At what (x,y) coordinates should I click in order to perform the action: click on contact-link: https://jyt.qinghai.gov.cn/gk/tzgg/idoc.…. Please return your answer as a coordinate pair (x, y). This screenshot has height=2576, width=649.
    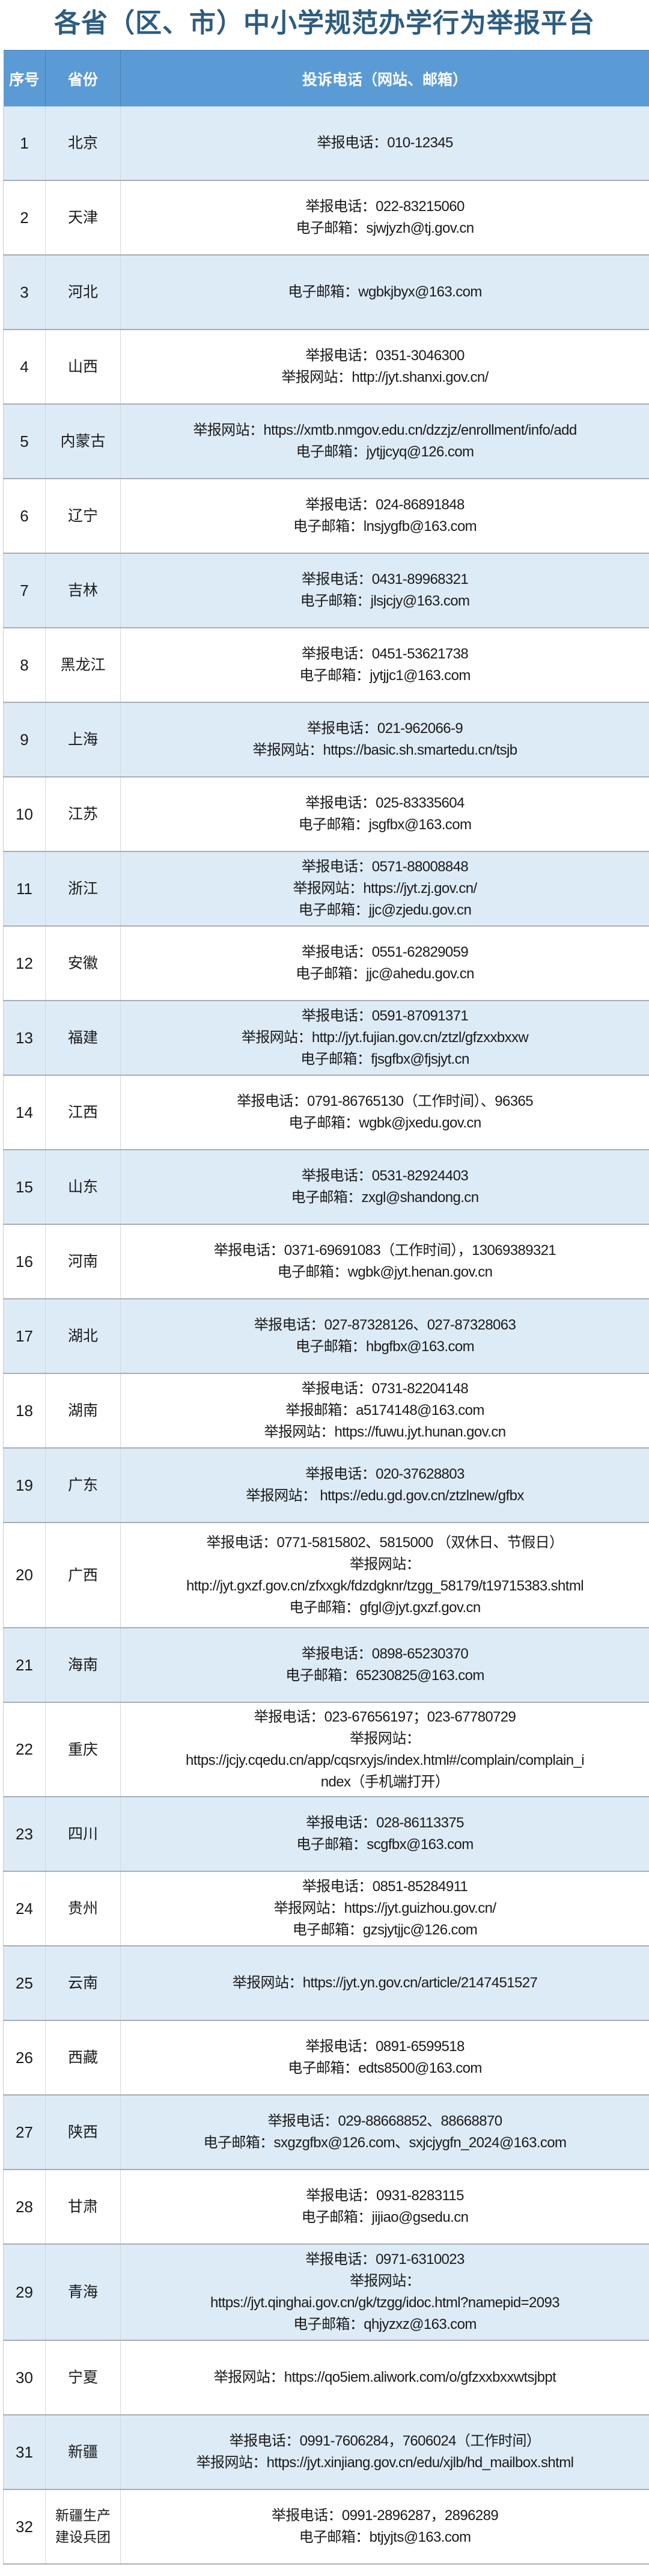
    Looking at the image, I should click on (385, 2303).